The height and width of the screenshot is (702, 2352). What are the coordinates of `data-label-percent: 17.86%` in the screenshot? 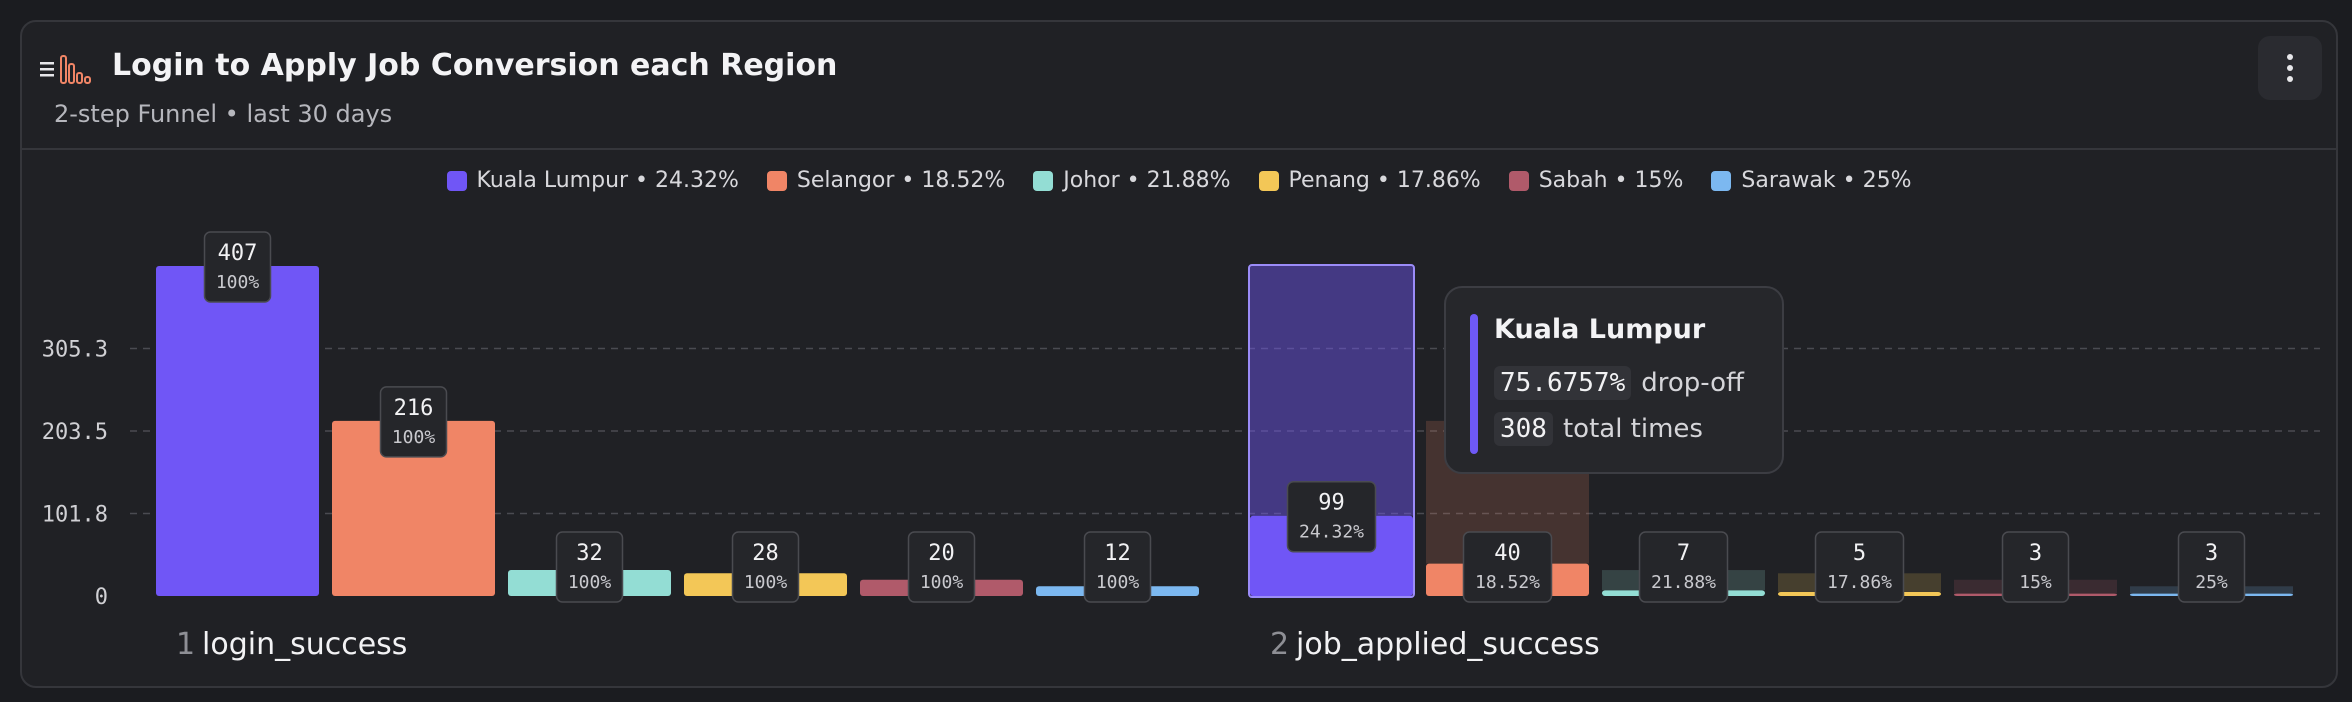 It's located at (1859, 582).